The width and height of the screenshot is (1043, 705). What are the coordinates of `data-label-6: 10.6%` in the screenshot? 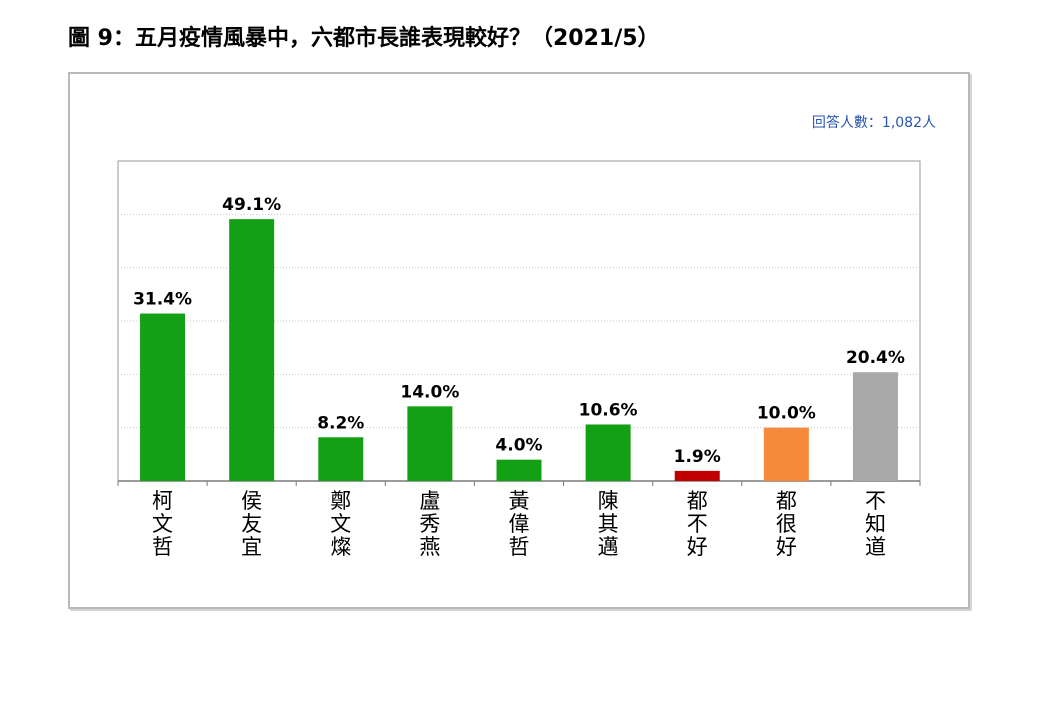 It's located at (608, 410).